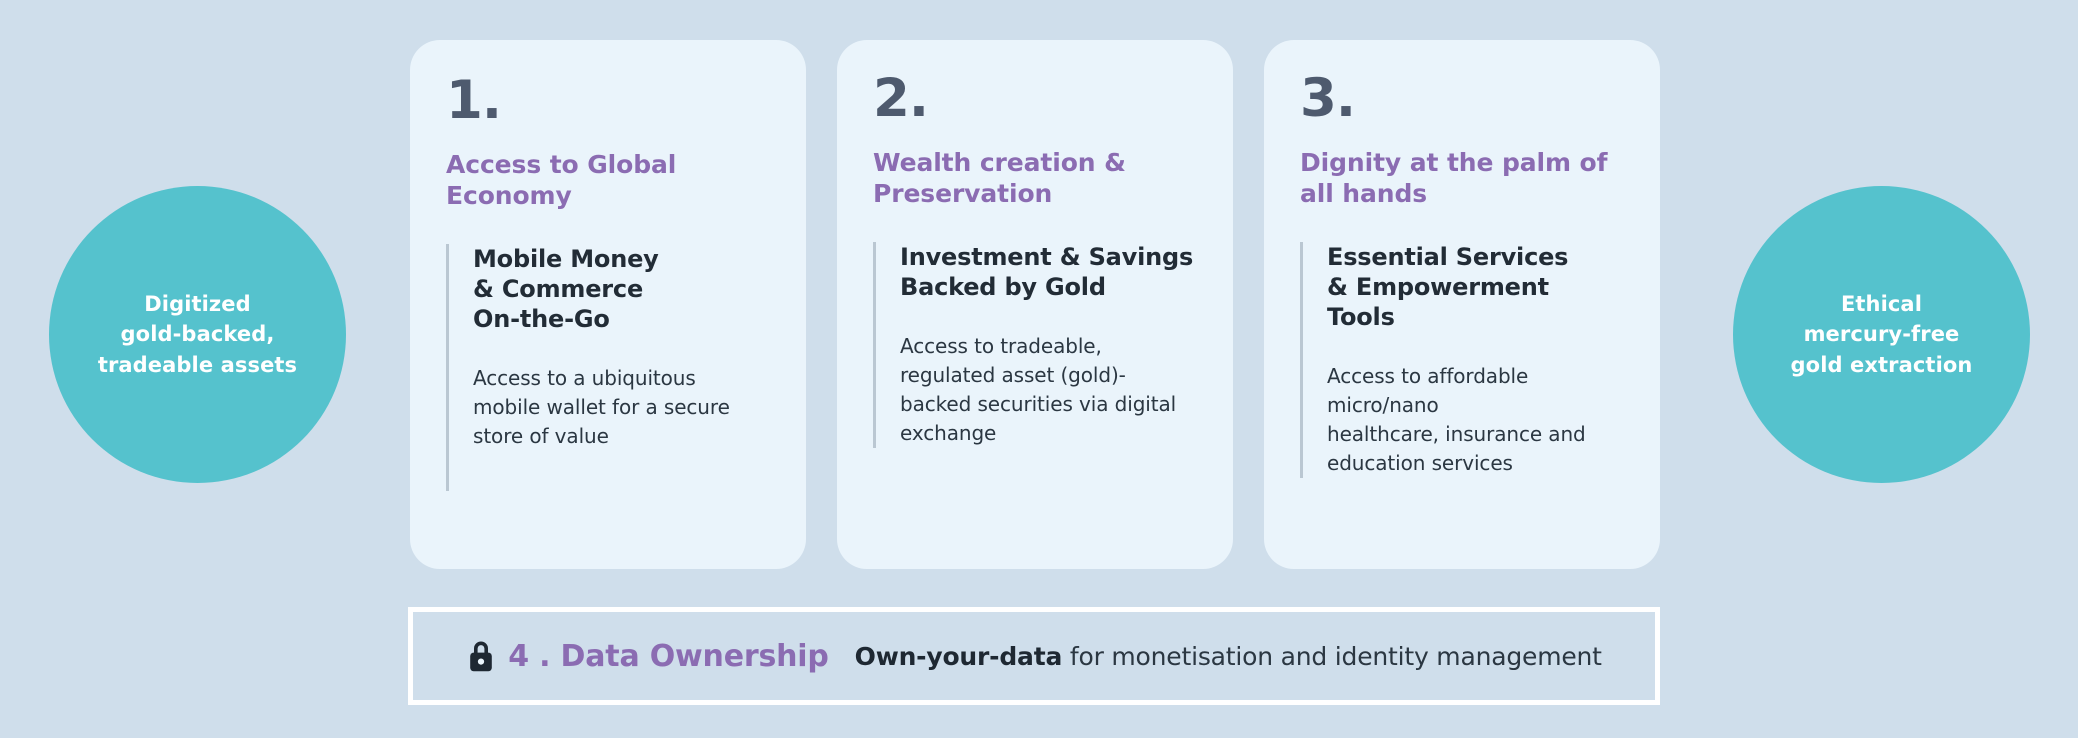 The height and width of the screenshot is (738, 2078). I want to click on card-subtitle: Investment & Savings Backed by Gold, so click(1047, 271).